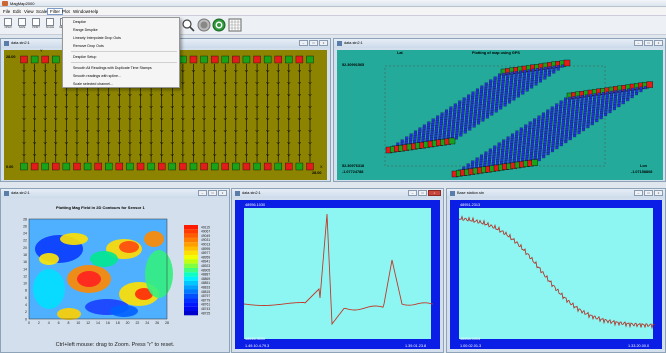 Image resolution: width=666 pixels, height=353 pixels. I want to click on save-button: SAVE, so click(22, 25).